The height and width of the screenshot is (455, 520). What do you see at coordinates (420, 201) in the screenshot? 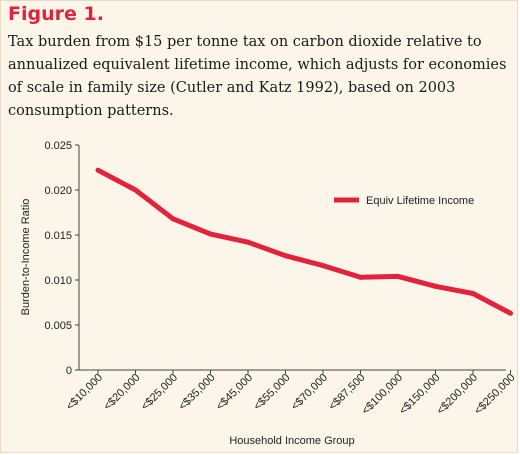
I see `legend-label-equiv-lifetime-income: Equiv Lifetime Income` at bounding box center [420, 201].